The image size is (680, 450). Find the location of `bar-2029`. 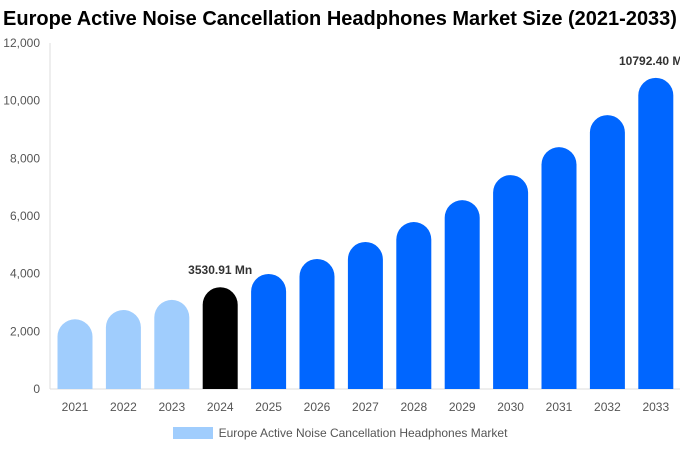

bar-2029 is located at coordinates (462, 294).